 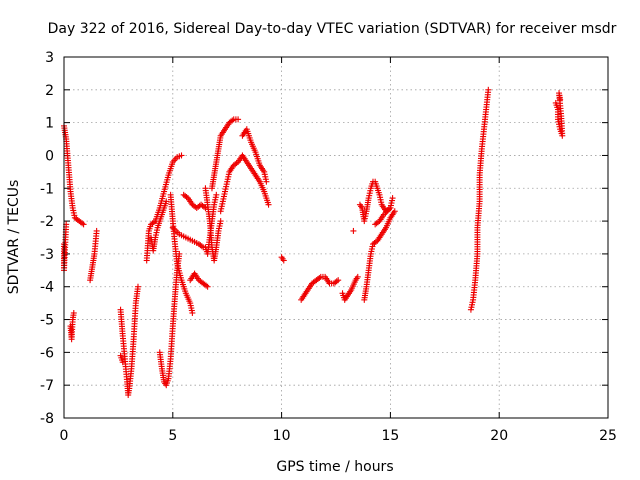 I want to click on x-tick-label: 10, so click(x=282, y=436).